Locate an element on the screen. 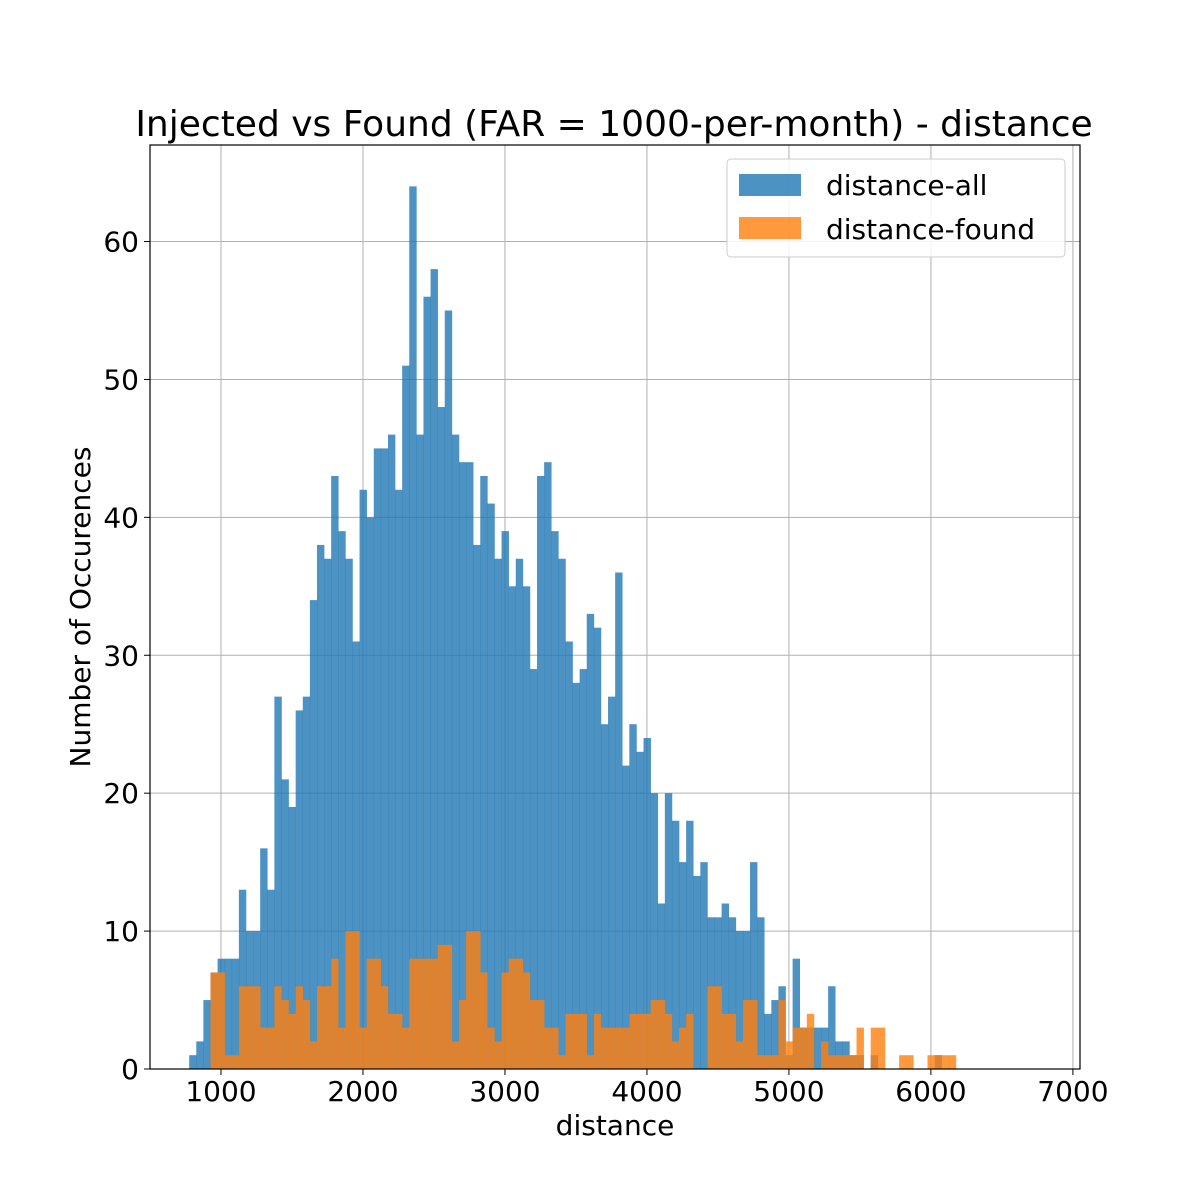 Image resolution: width=1200 pixels, height=1200 pixels. x-tick-label: 3000 is located at coordinates (504, 1091).